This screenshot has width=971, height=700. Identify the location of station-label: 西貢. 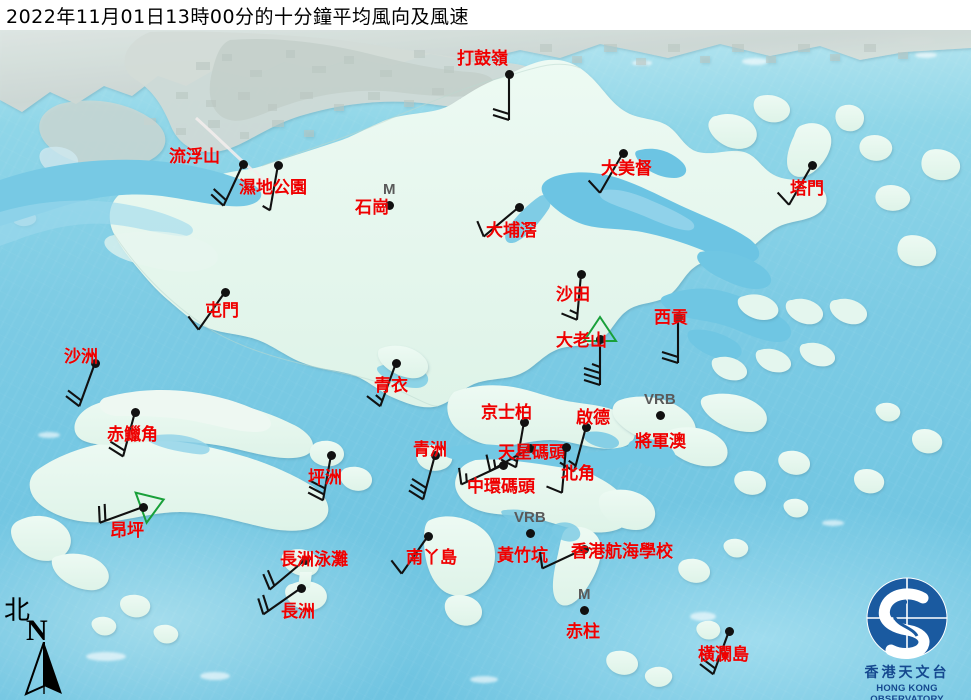
(671, 318).